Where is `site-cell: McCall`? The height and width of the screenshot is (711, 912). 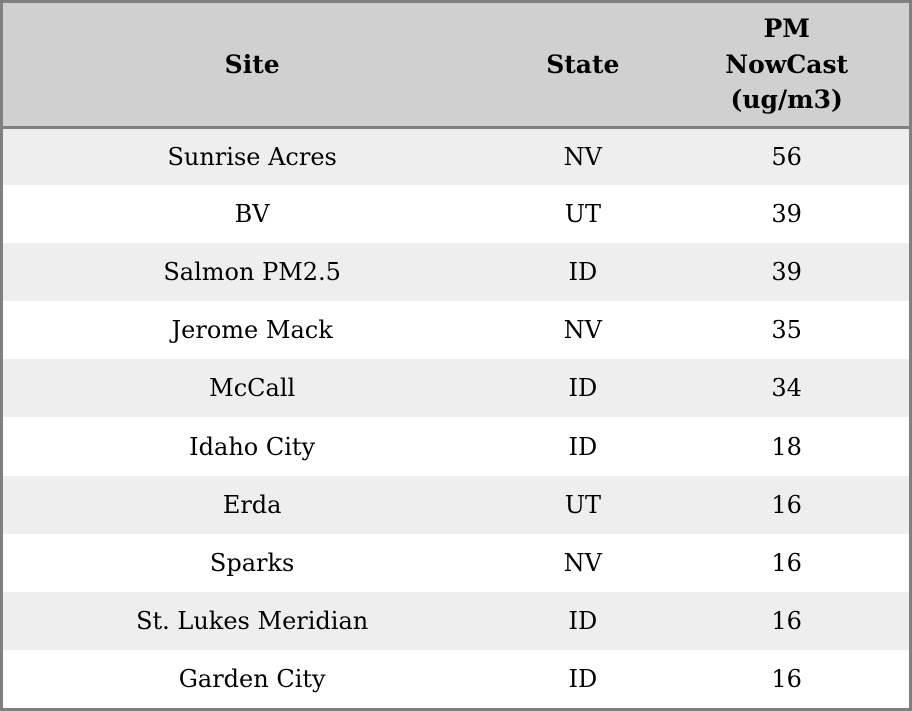
site-cell: McCall is located at coordinates (252, 388).